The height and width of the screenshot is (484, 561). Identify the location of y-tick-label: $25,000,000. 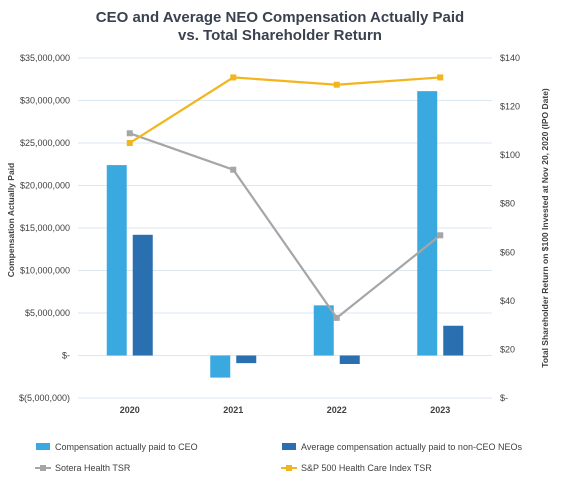
(45, 143).